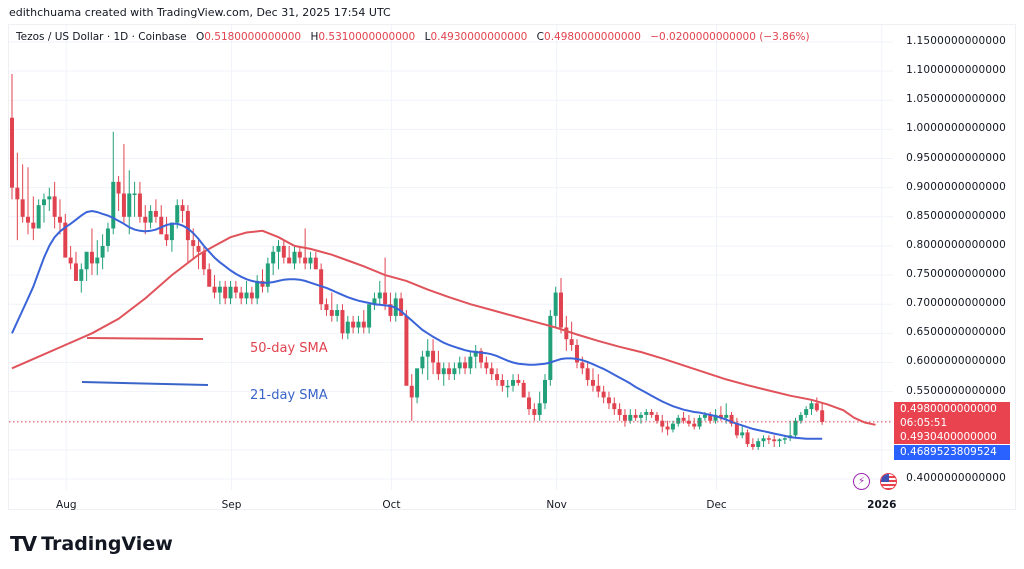  I want to click on price-axis-label: 0.7000000000000, so click(956, 303).